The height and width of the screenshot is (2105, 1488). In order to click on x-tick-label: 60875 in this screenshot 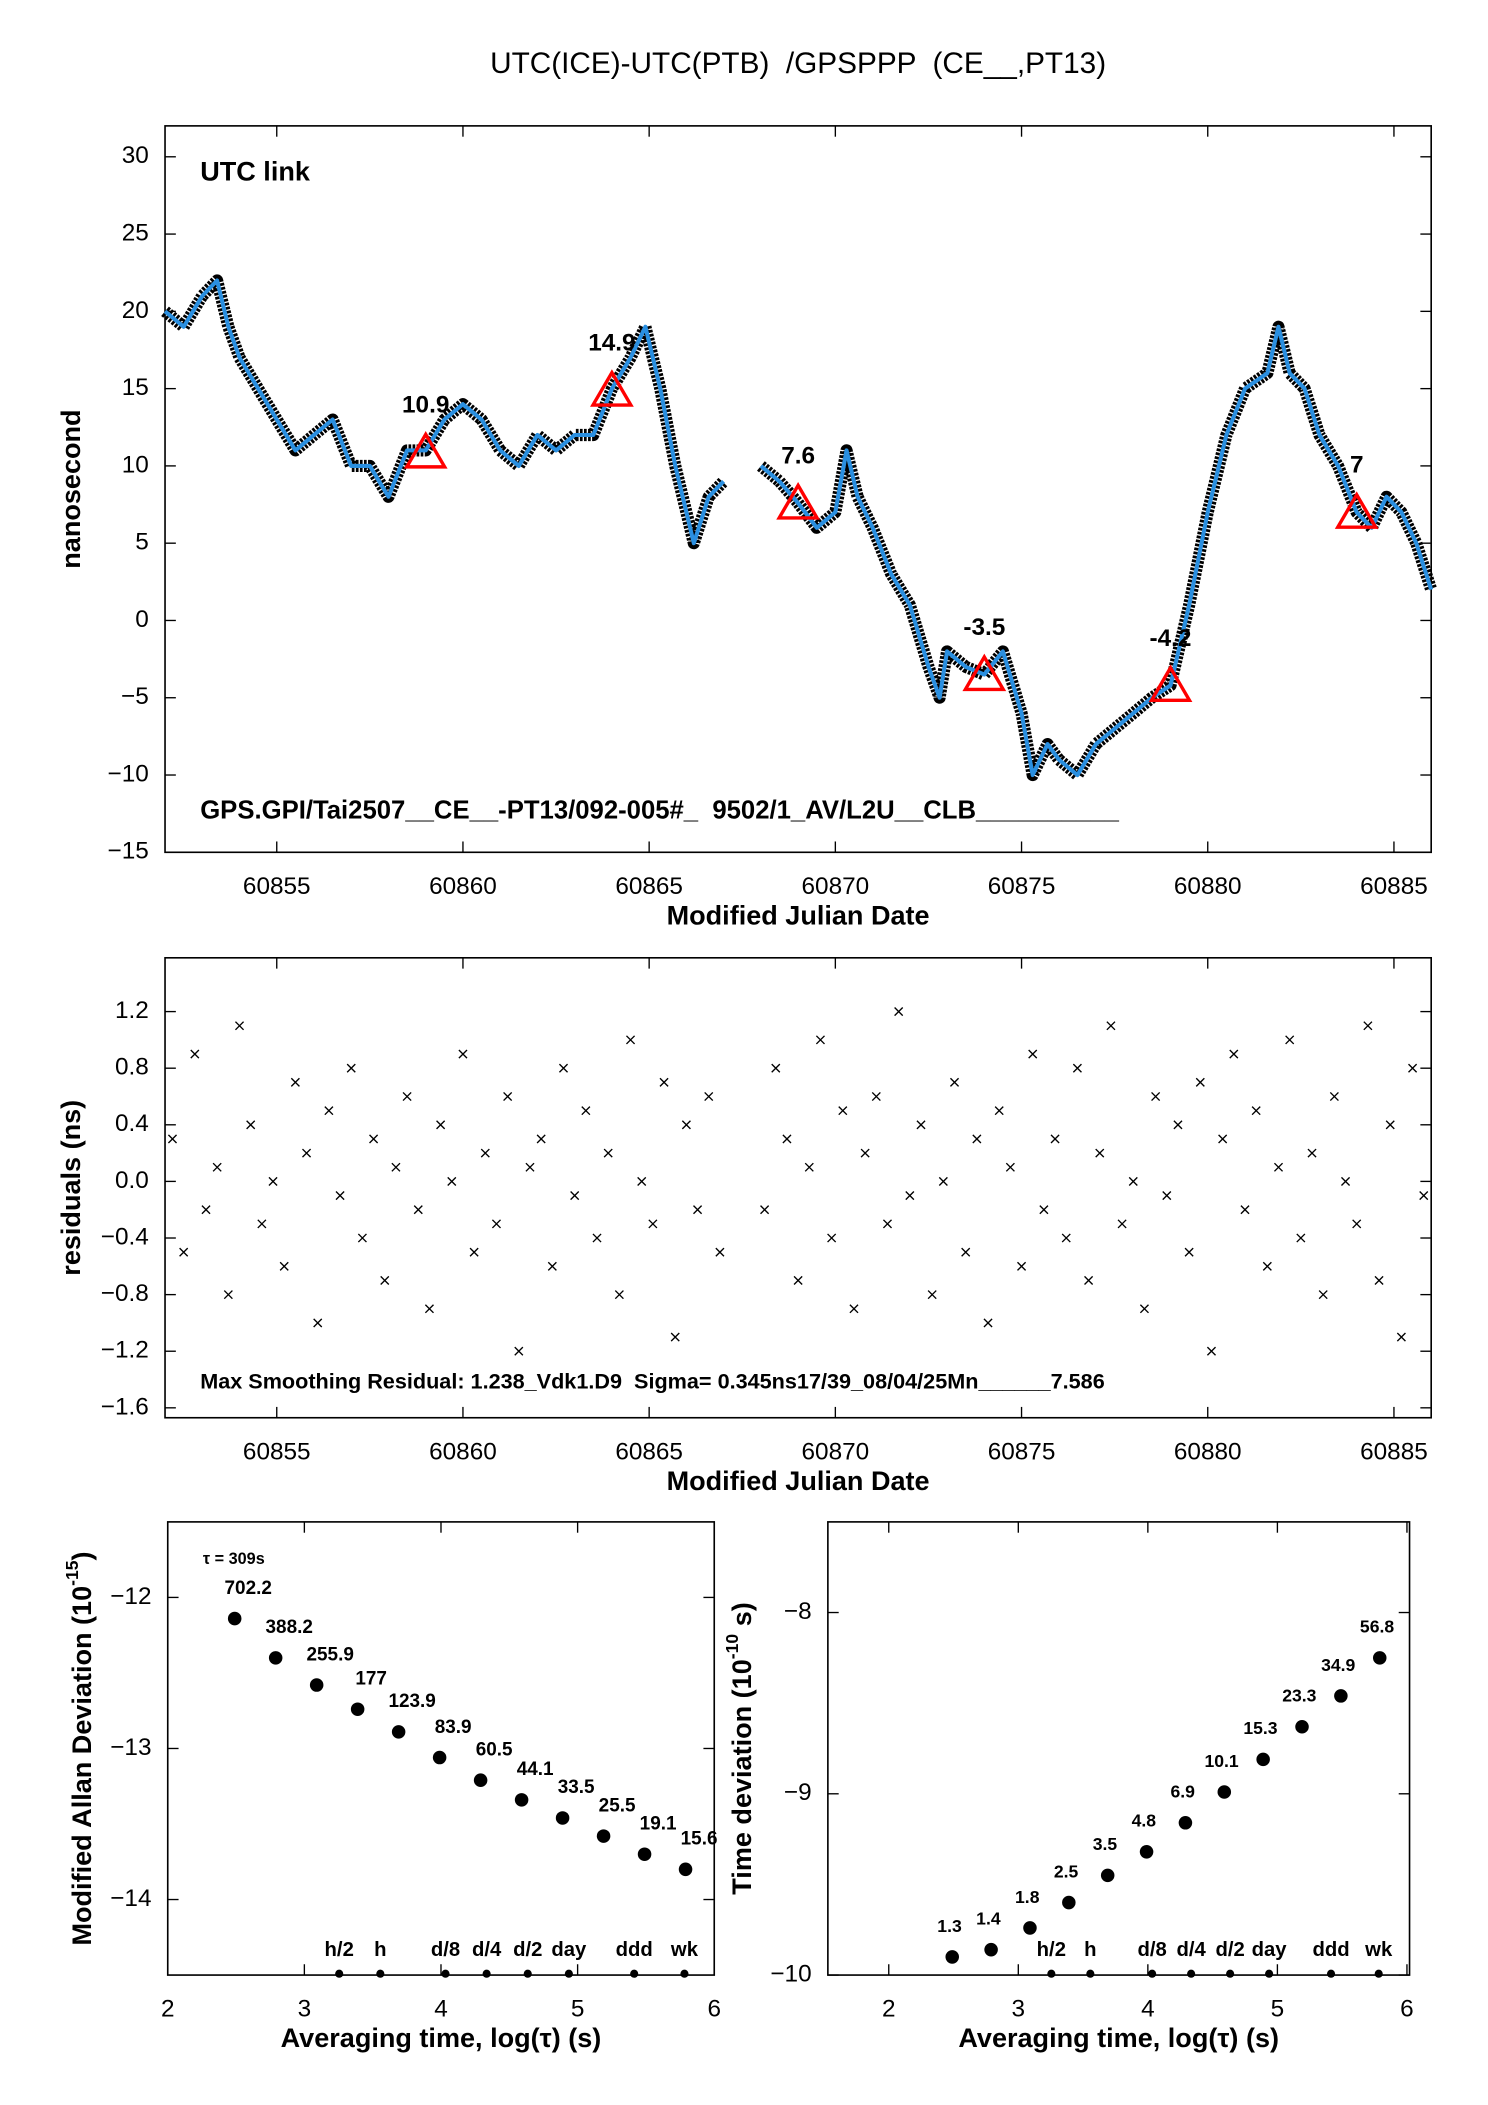, I will do `click(1022, 886)`.